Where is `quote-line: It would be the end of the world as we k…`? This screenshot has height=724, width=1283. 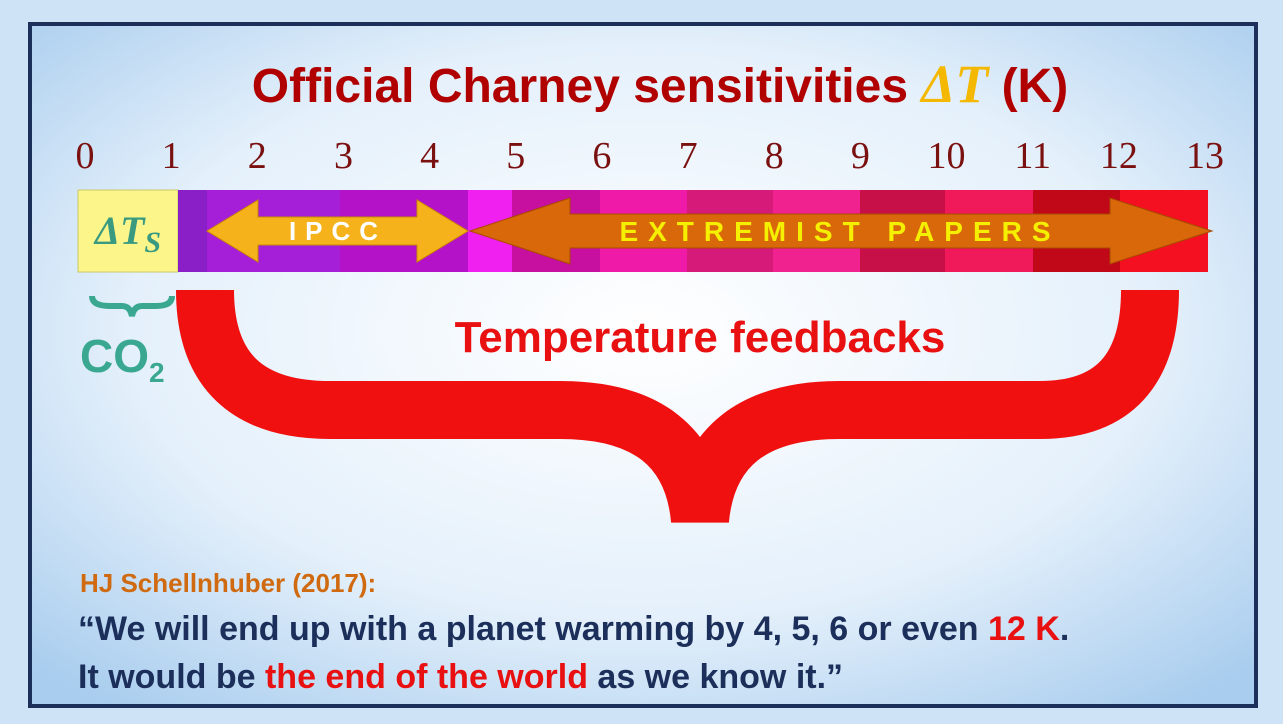
quote-line: It would be the end of the world as we k… is located at coordinates (460, 677).